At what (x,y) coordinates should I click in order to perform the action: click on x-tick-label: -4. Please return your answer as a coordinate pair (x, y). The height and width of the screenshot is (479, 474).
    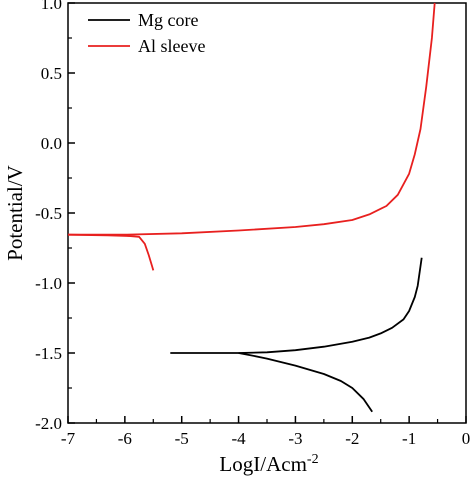
    Looking at the image, I should click on (238, 438).